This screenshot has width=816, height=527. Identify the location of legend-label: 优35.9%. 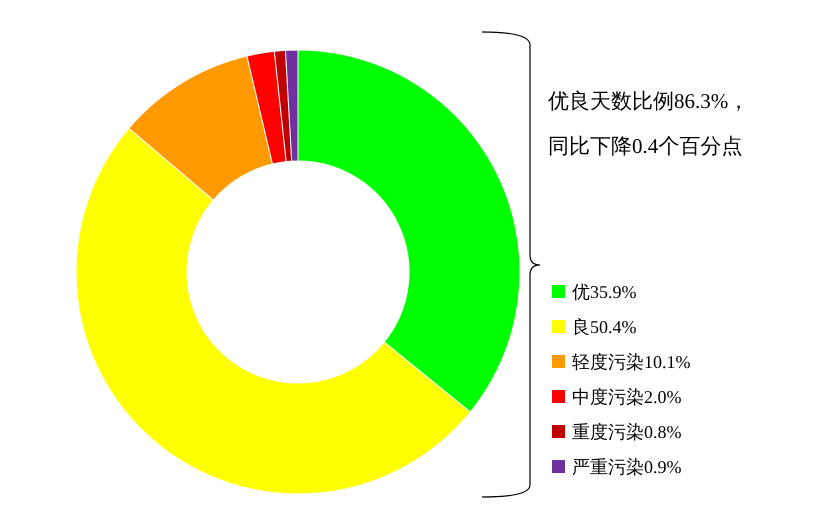
(604, 292).